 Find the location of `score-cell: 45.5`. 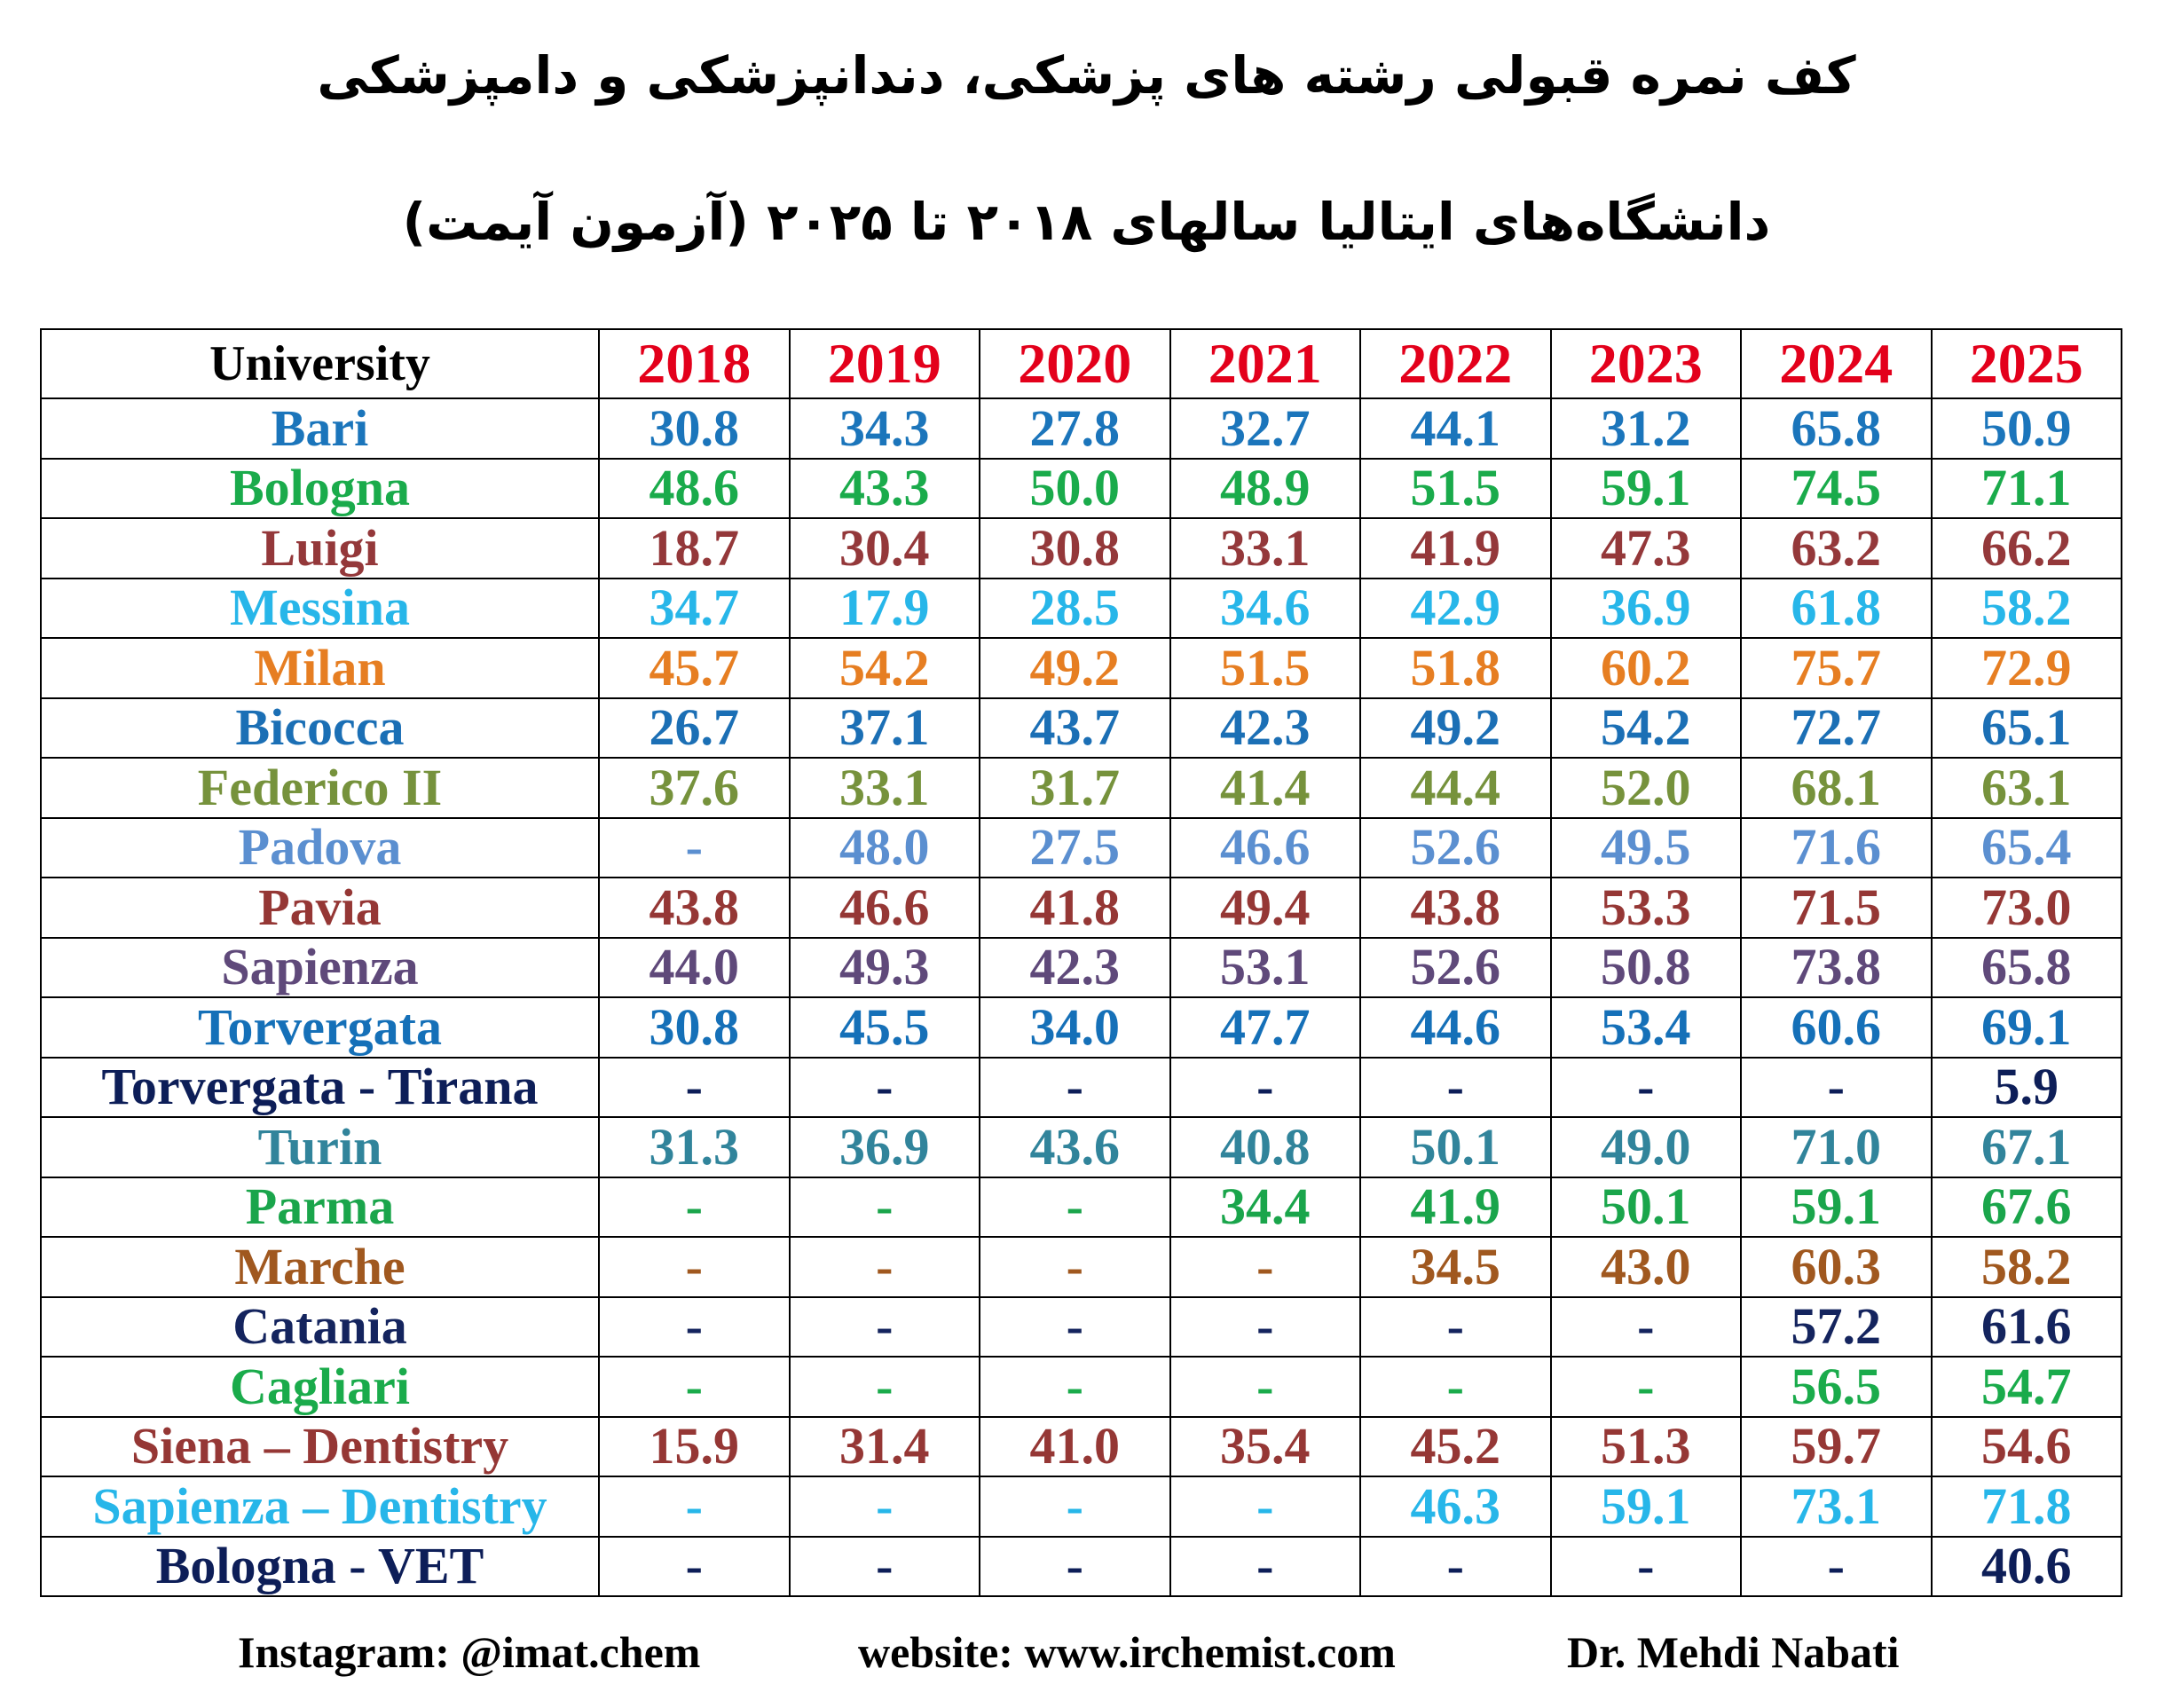

score-cell: 45.5 is located at coordinates (884, 1027).